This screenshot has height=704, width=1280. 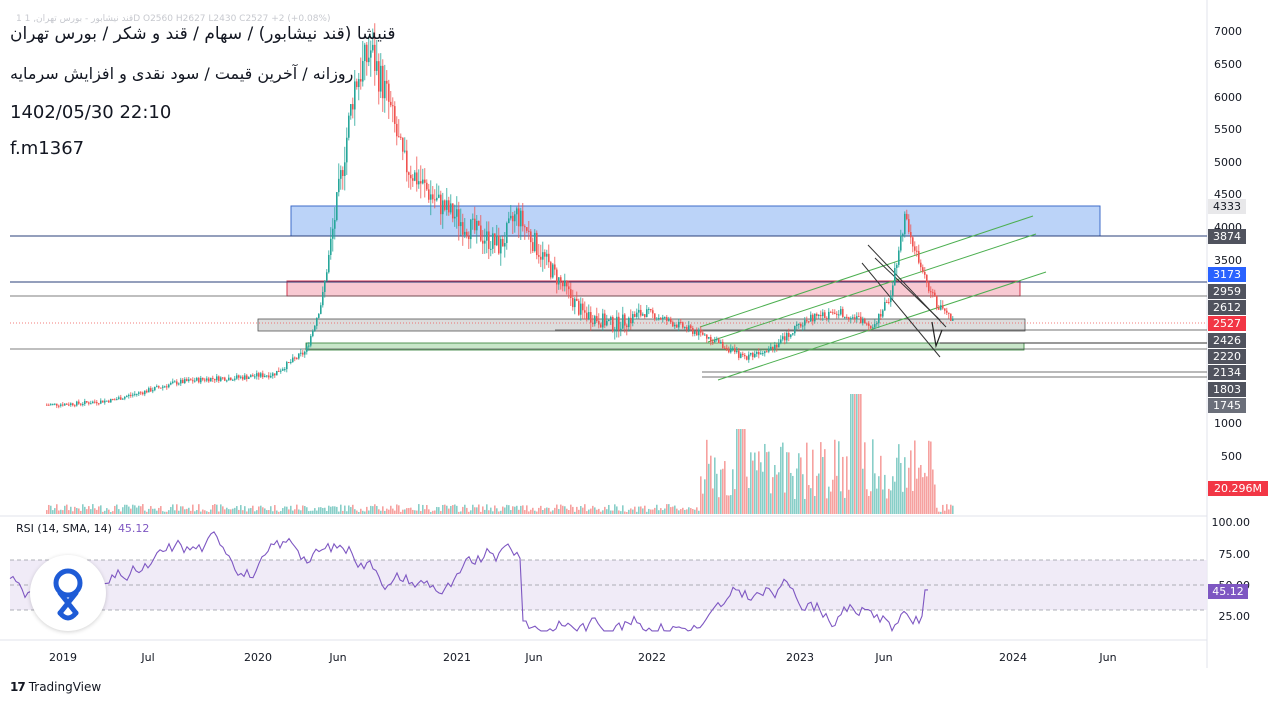 What do you see at coordinates (55, 687) in the screenshot?
I see `tradingview-brand: 17 TradingView` at bounding box center [55, 687].